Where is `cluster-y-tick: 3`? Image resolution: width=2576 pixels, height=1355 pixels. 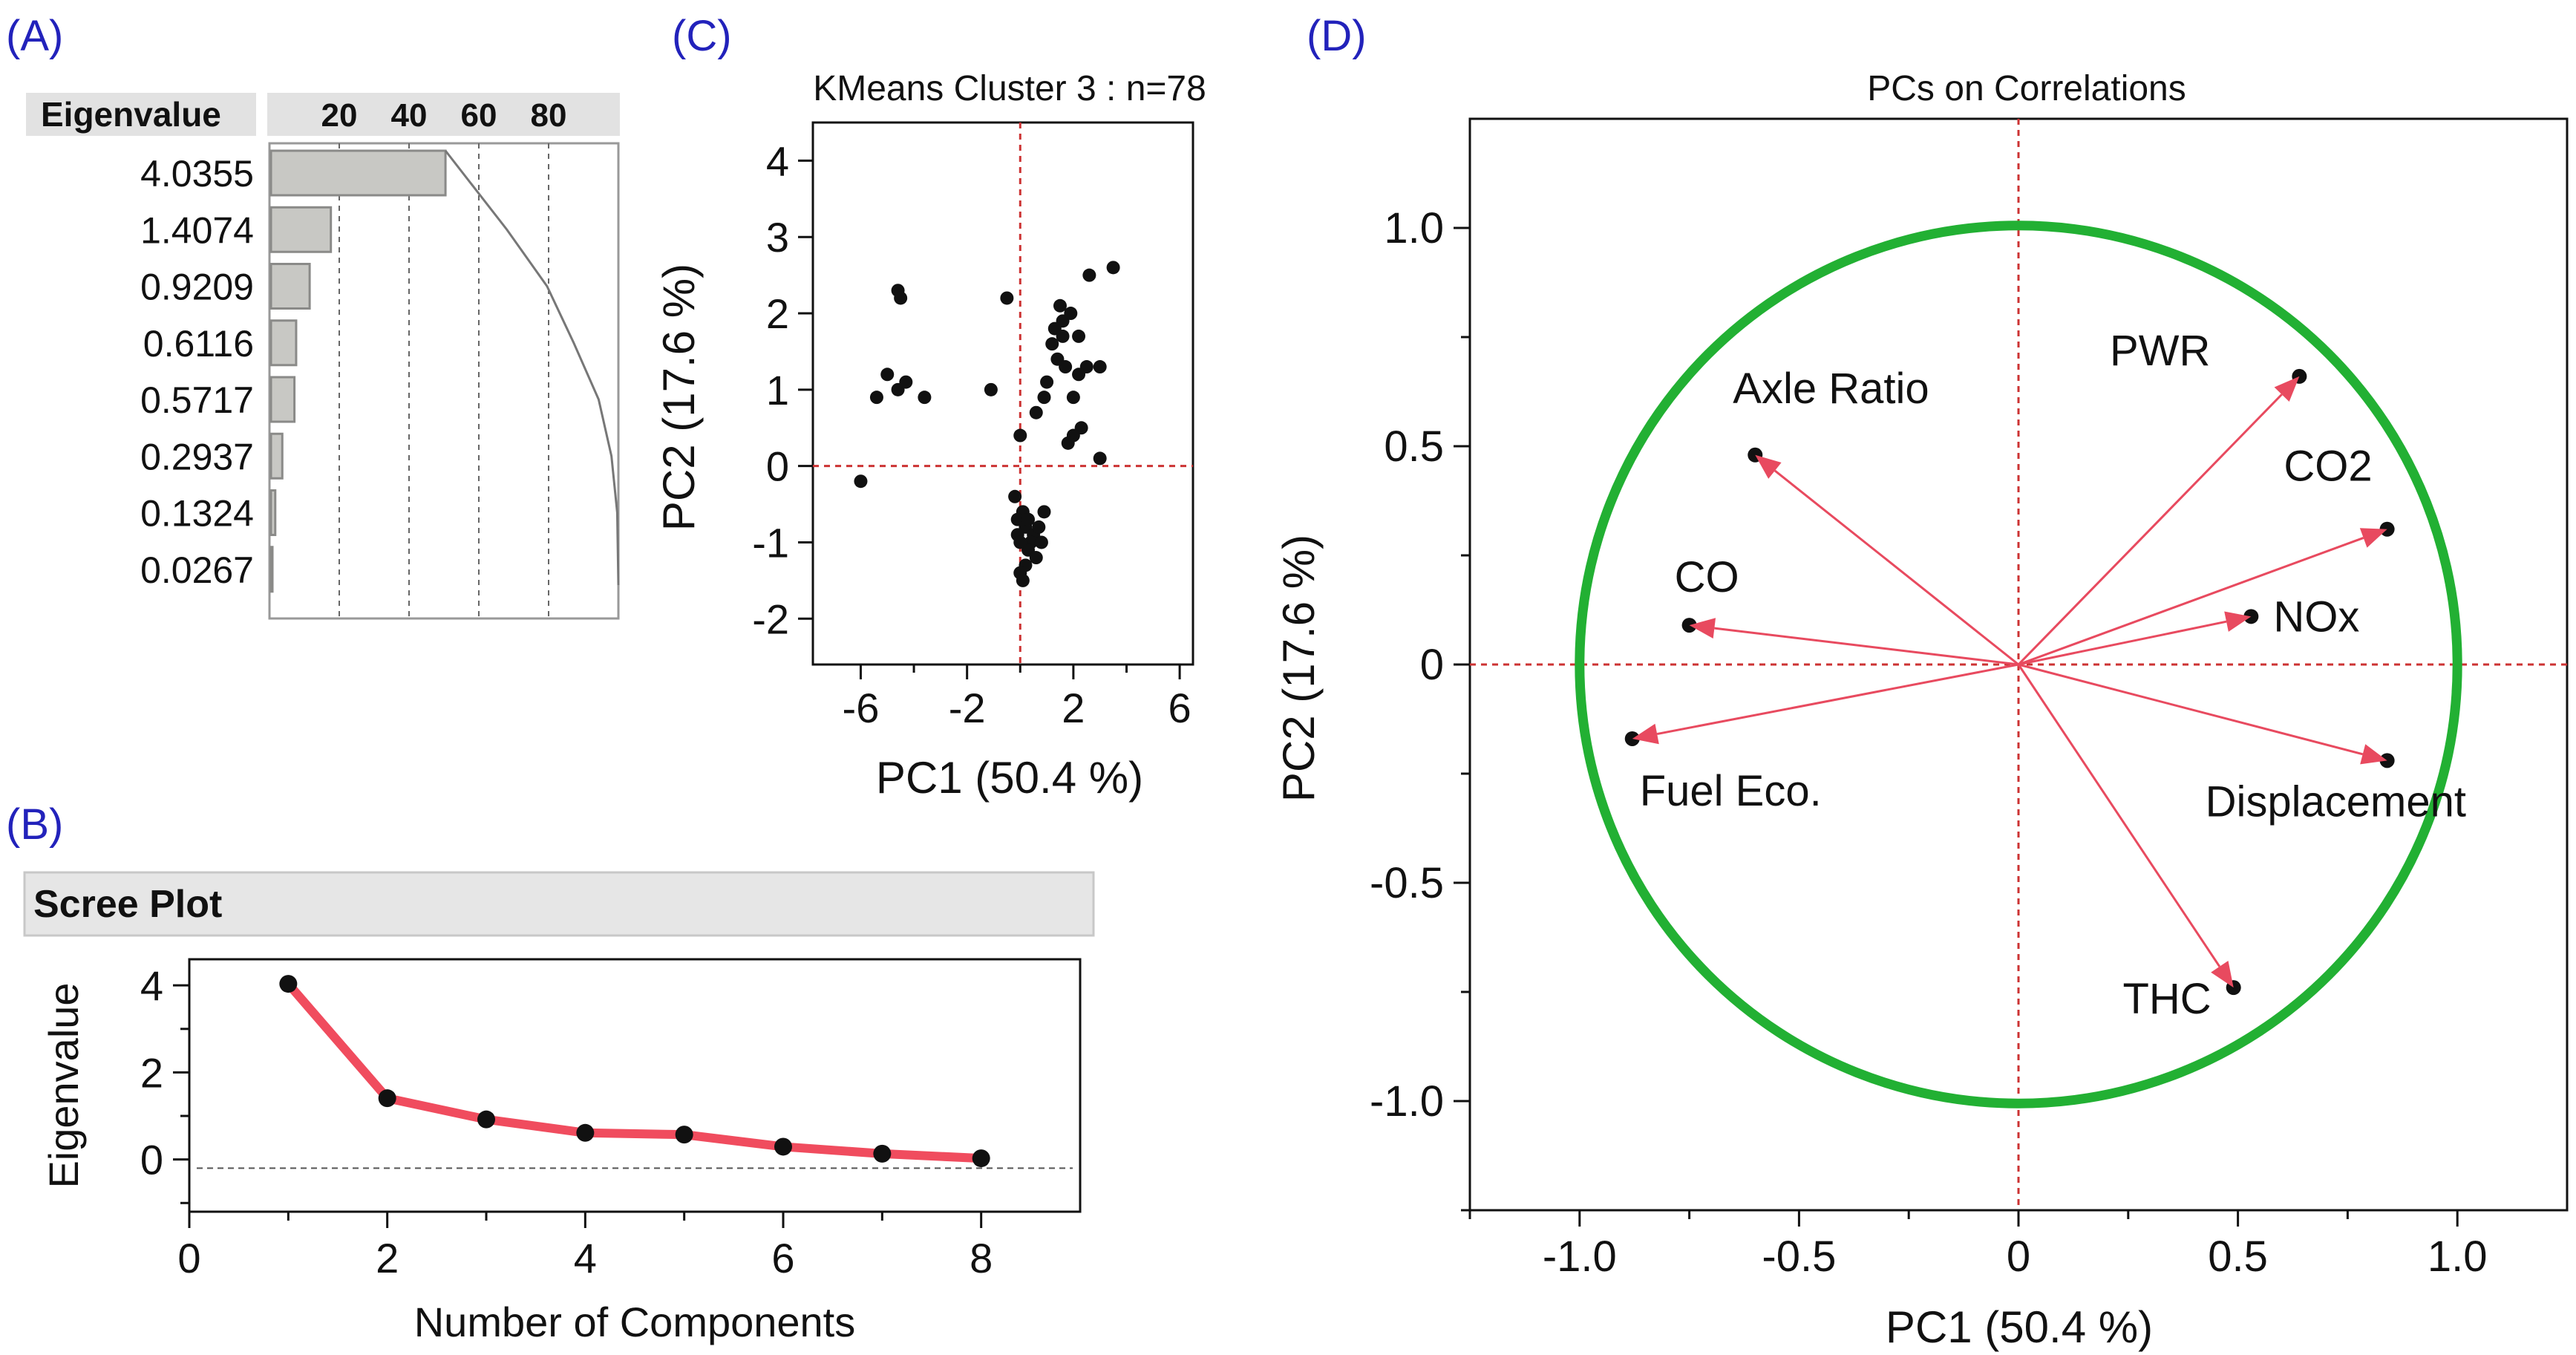 cluster-y-tick: 3 is located at coordinates (778, 237).